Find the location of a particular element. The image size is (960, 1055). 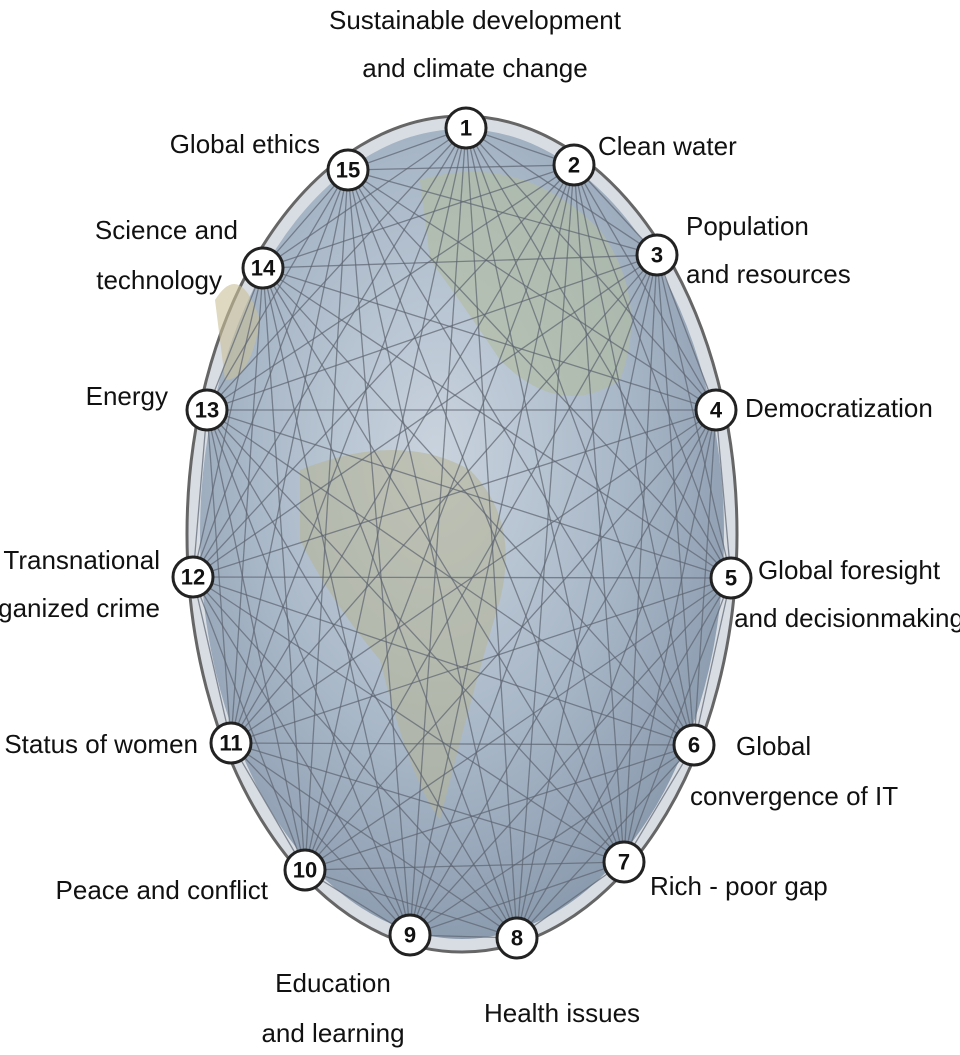

node-number: 3 is located at coordinates (657, 255).